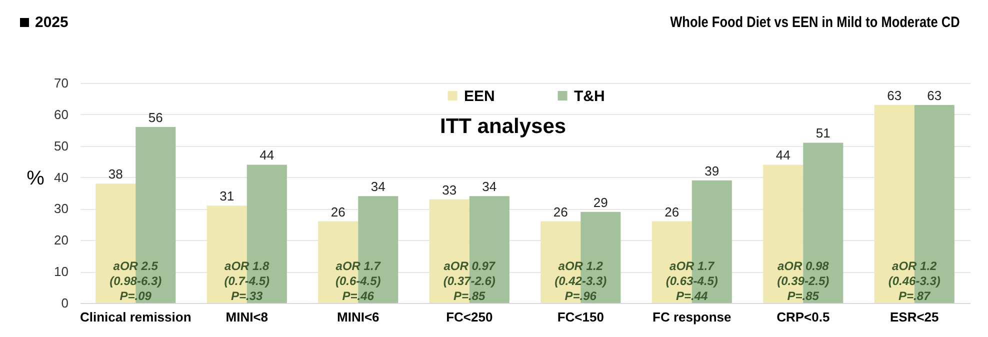  Describe the element at coordinates (51, 22) in the screenshot. I see `chart-subtitle: 2025` at that location.